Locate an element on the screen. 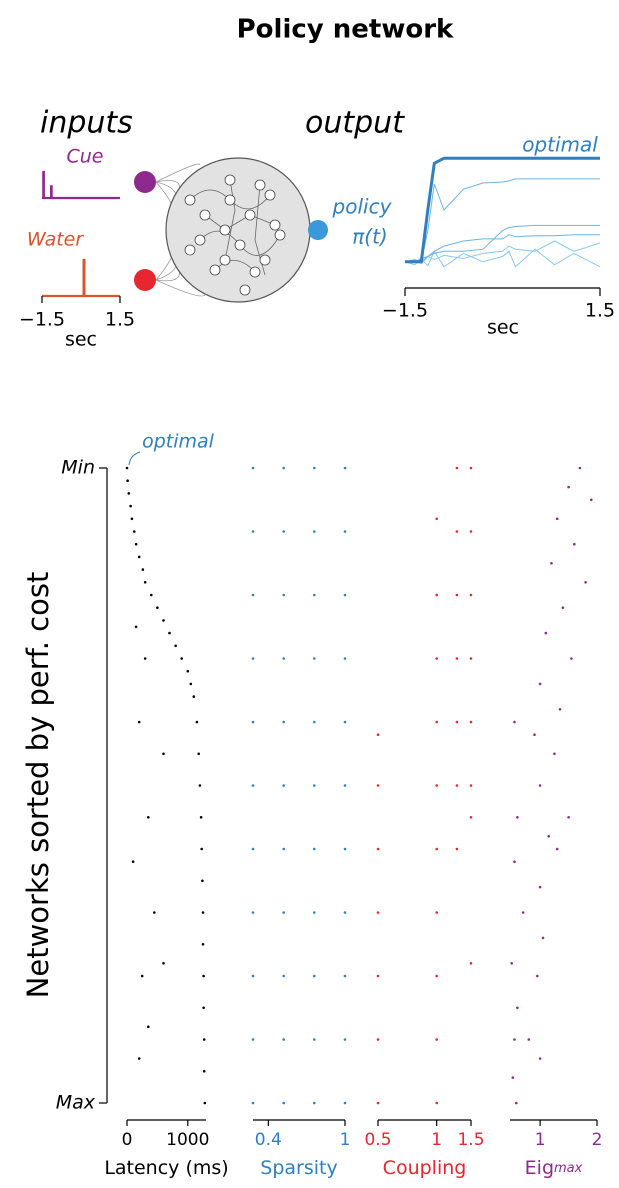  x-tick-label: 1000 is located at coordinates (187, 1140).